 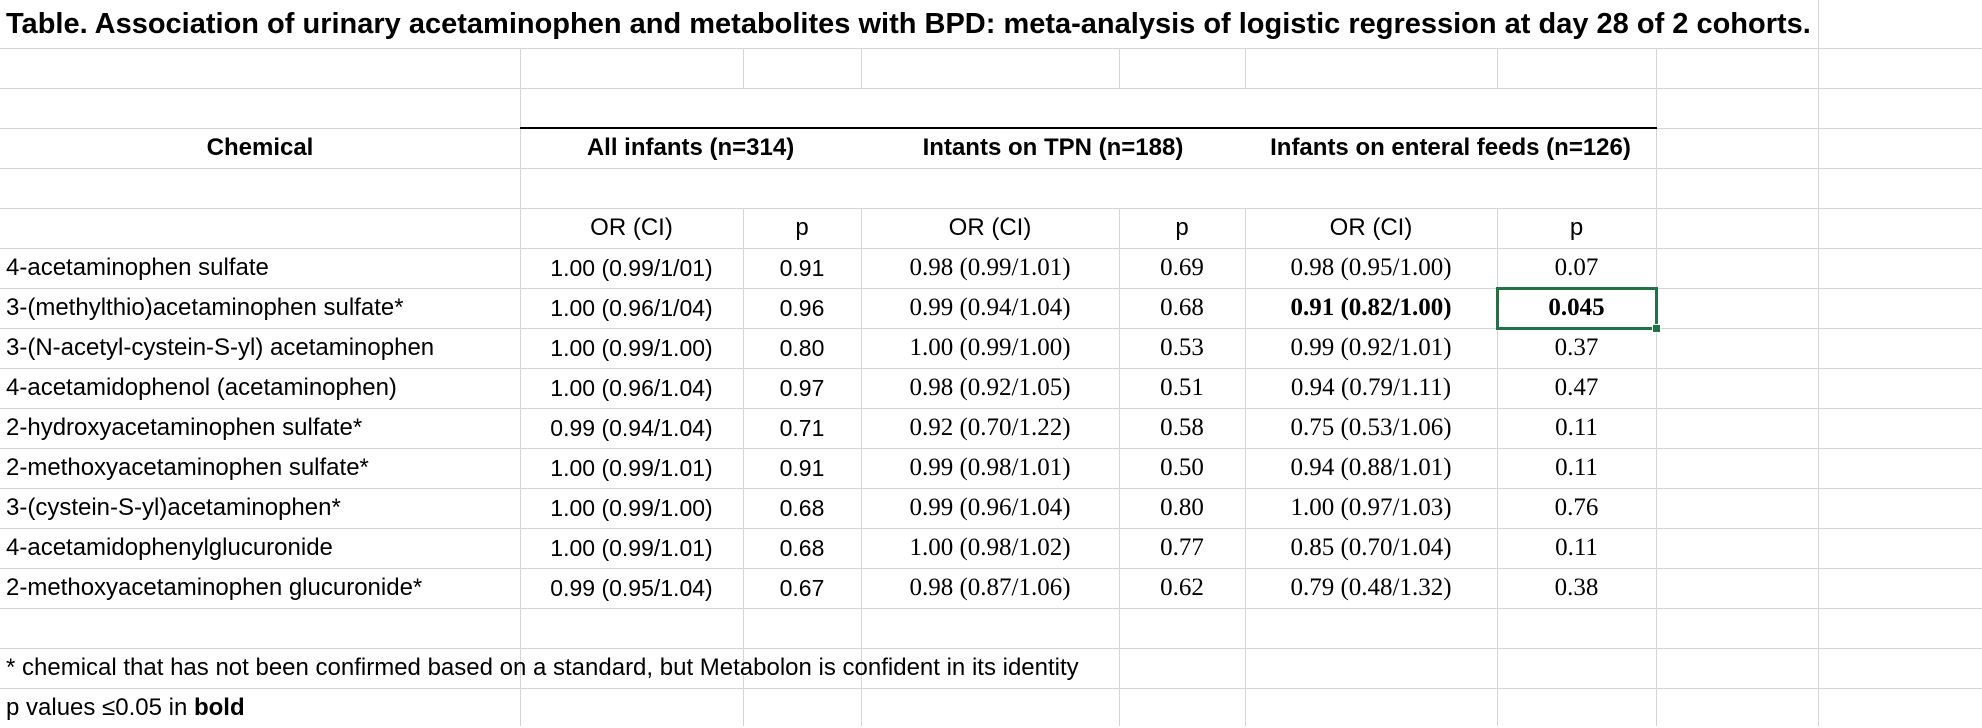 I want to click on enteral-or-ci: 0.99 (0.92/1.01), so click(x=1371, y=347).